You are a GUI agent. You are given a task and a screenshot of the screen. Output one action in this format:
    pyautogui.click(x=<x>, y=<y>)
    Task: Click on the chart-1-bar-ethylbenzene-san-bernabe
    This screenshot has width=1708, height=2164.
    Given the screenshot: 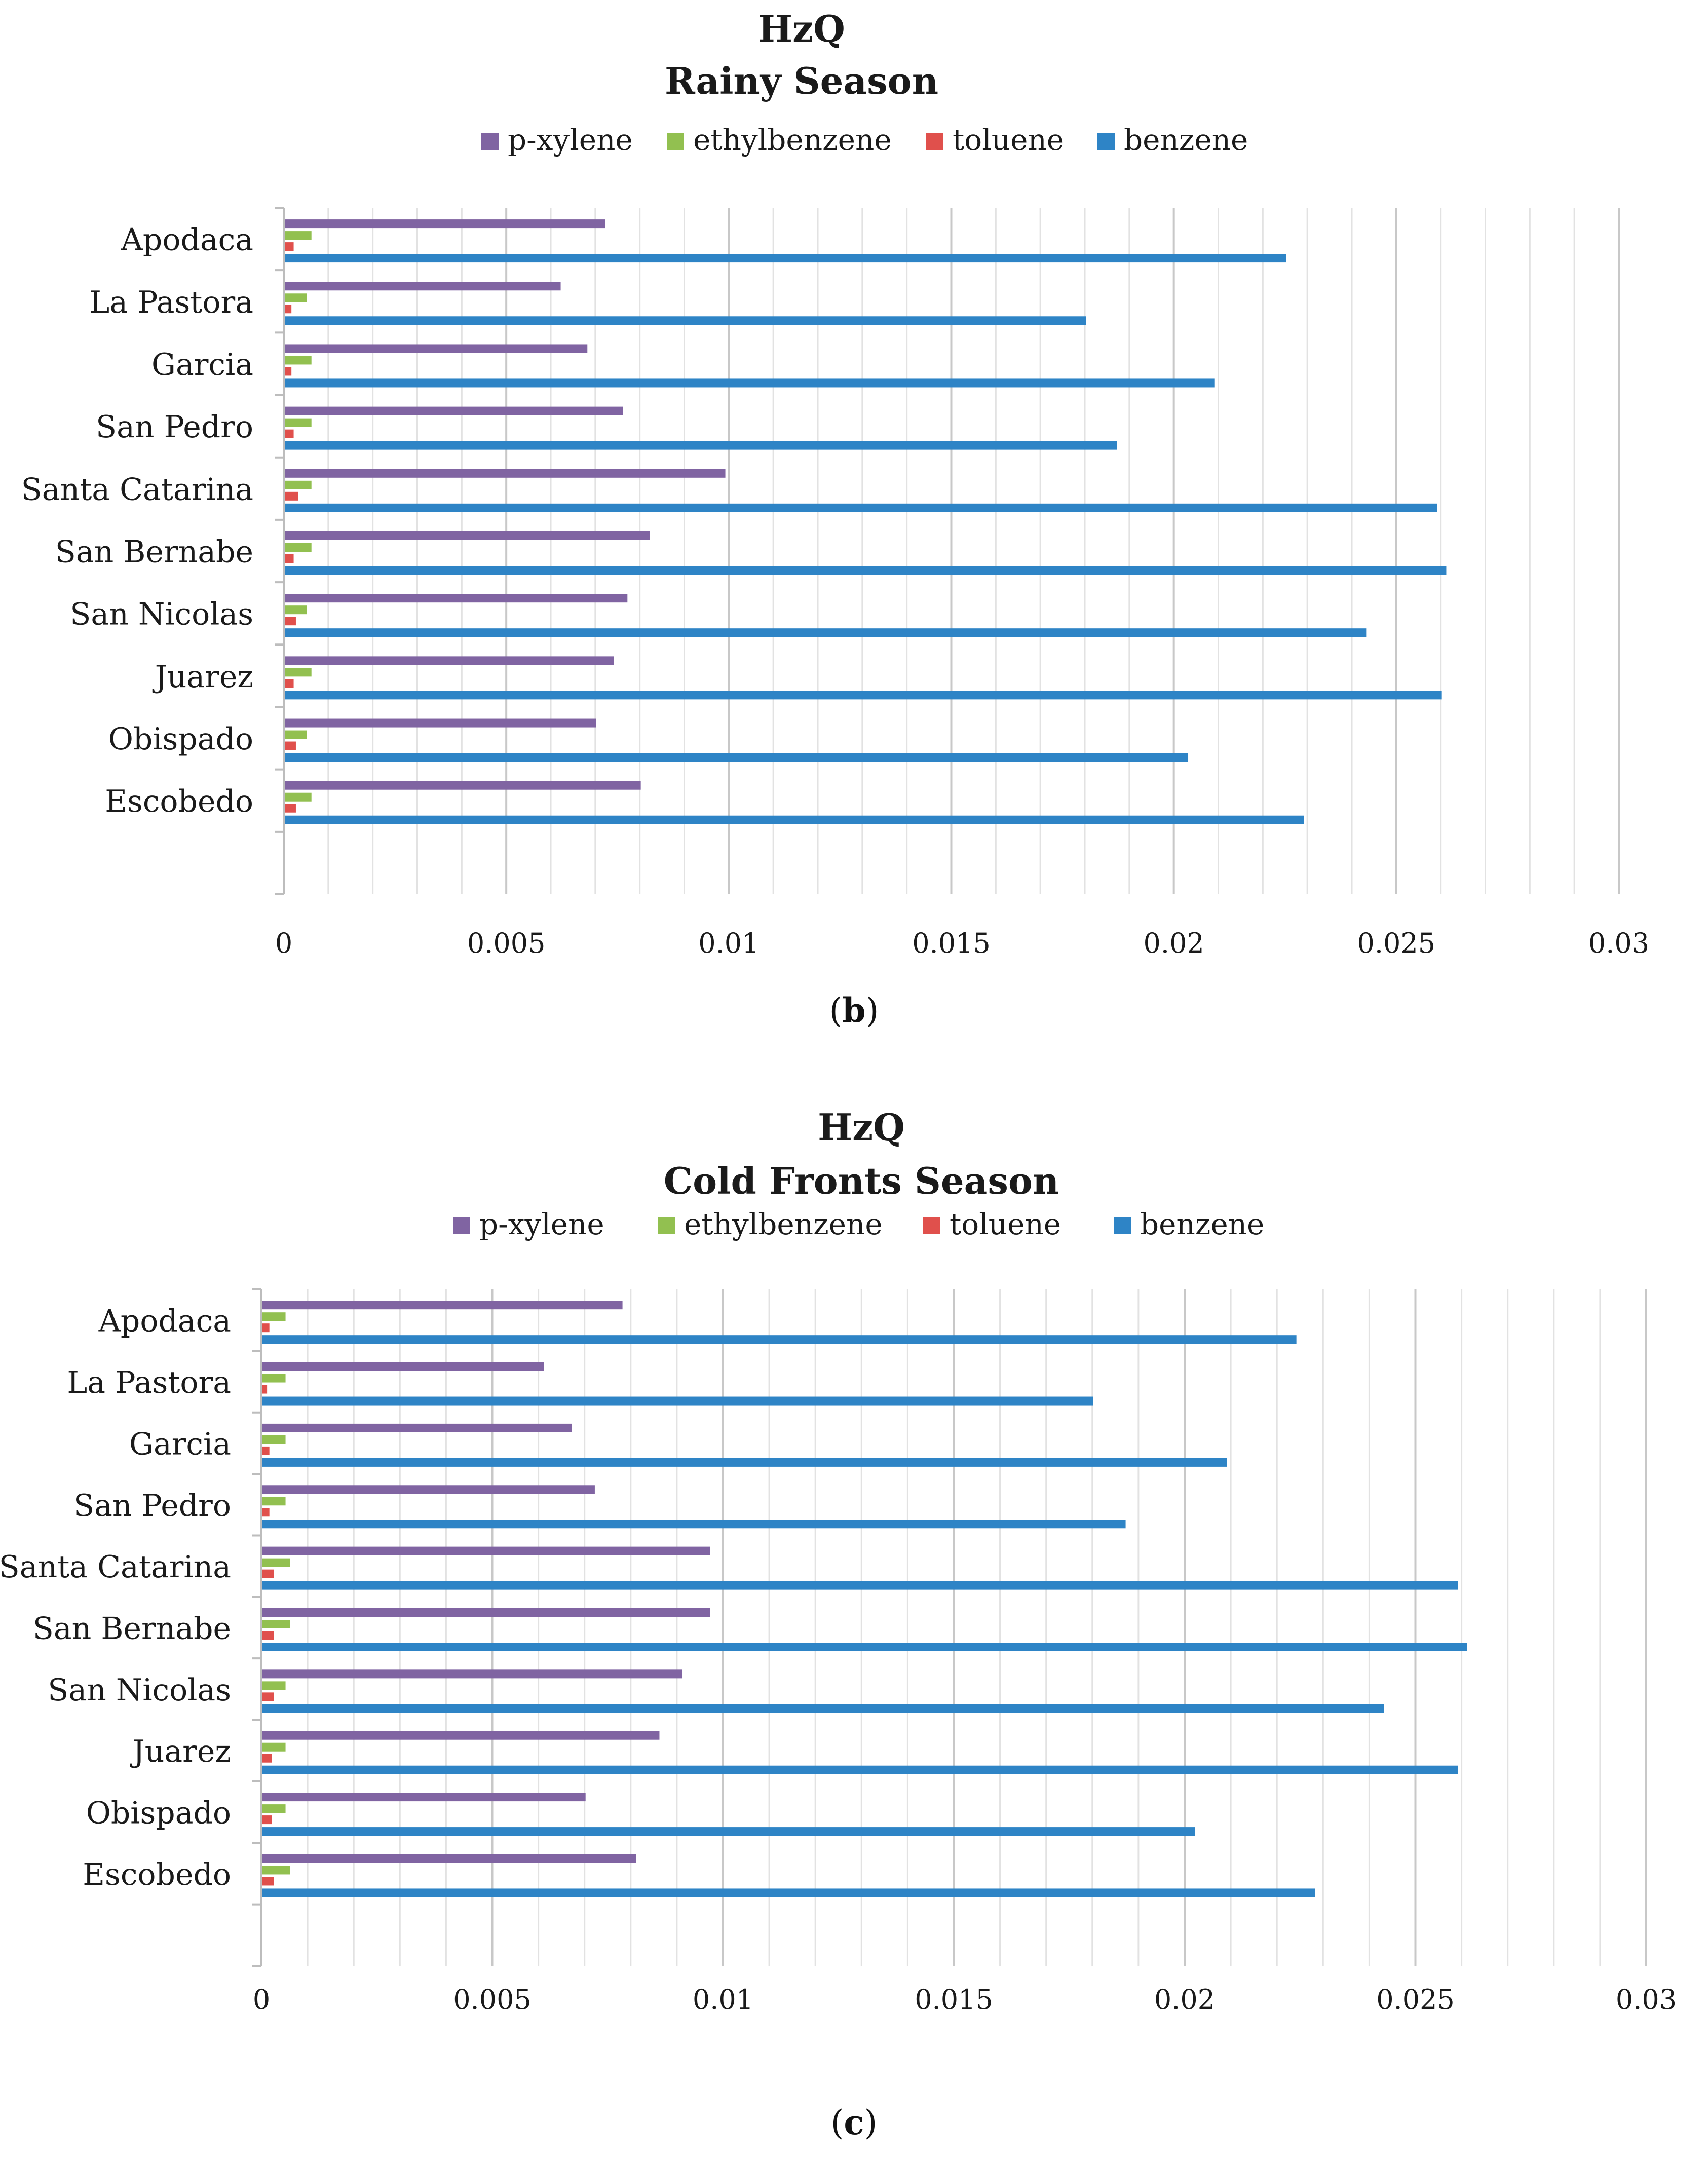 What is the action you would take?
    pyautogui.click(x=276, y=1624)
    